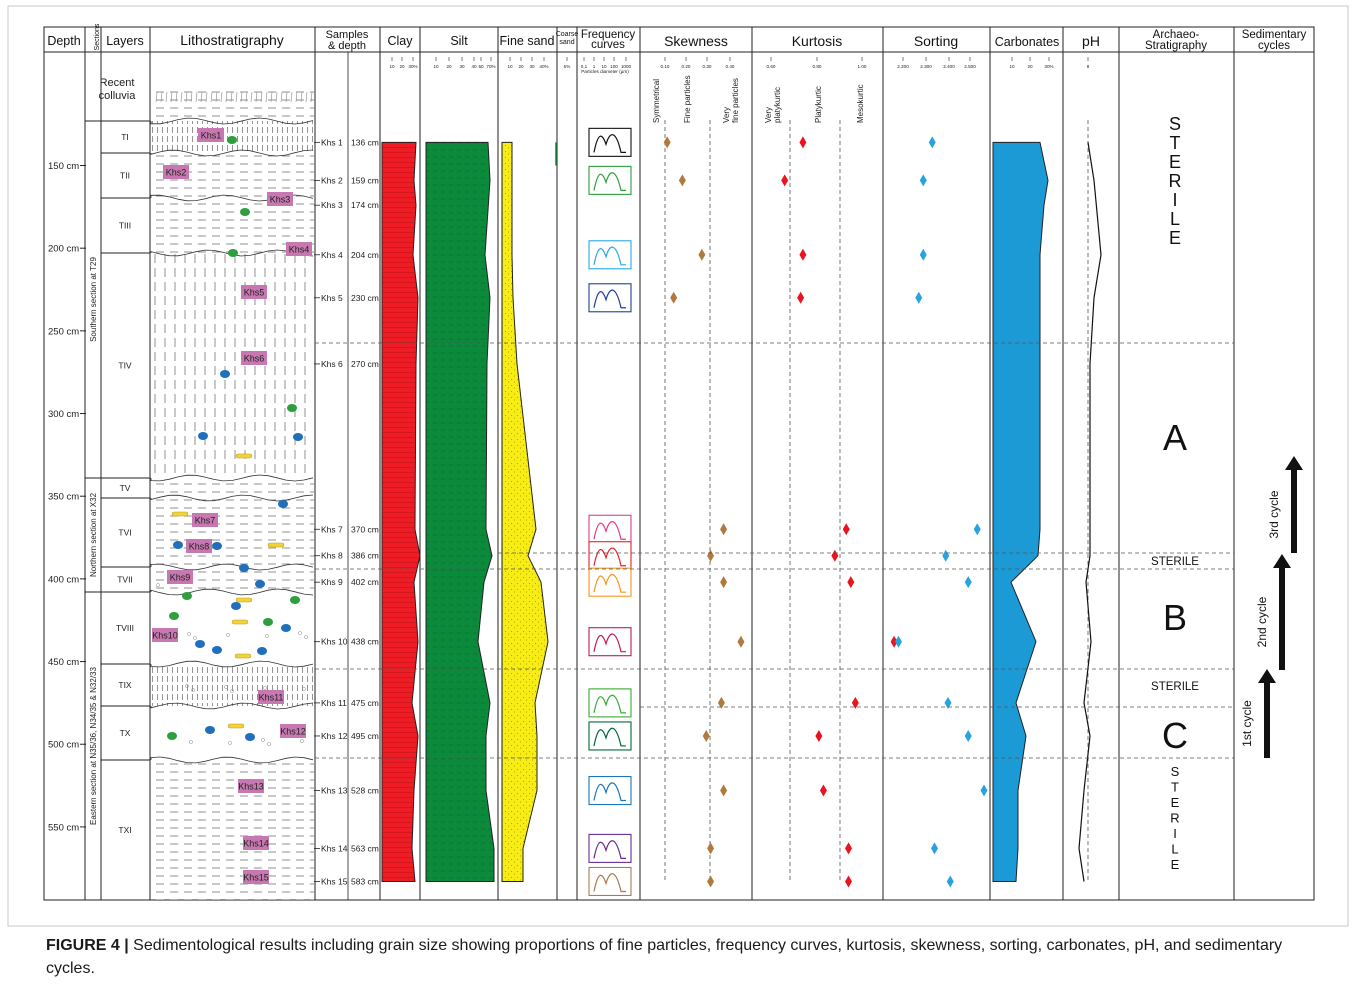  Describe the element at coordinates (1274, 35) in the screenshot. I see `header-sedimentary: Sedimentary` at that location.